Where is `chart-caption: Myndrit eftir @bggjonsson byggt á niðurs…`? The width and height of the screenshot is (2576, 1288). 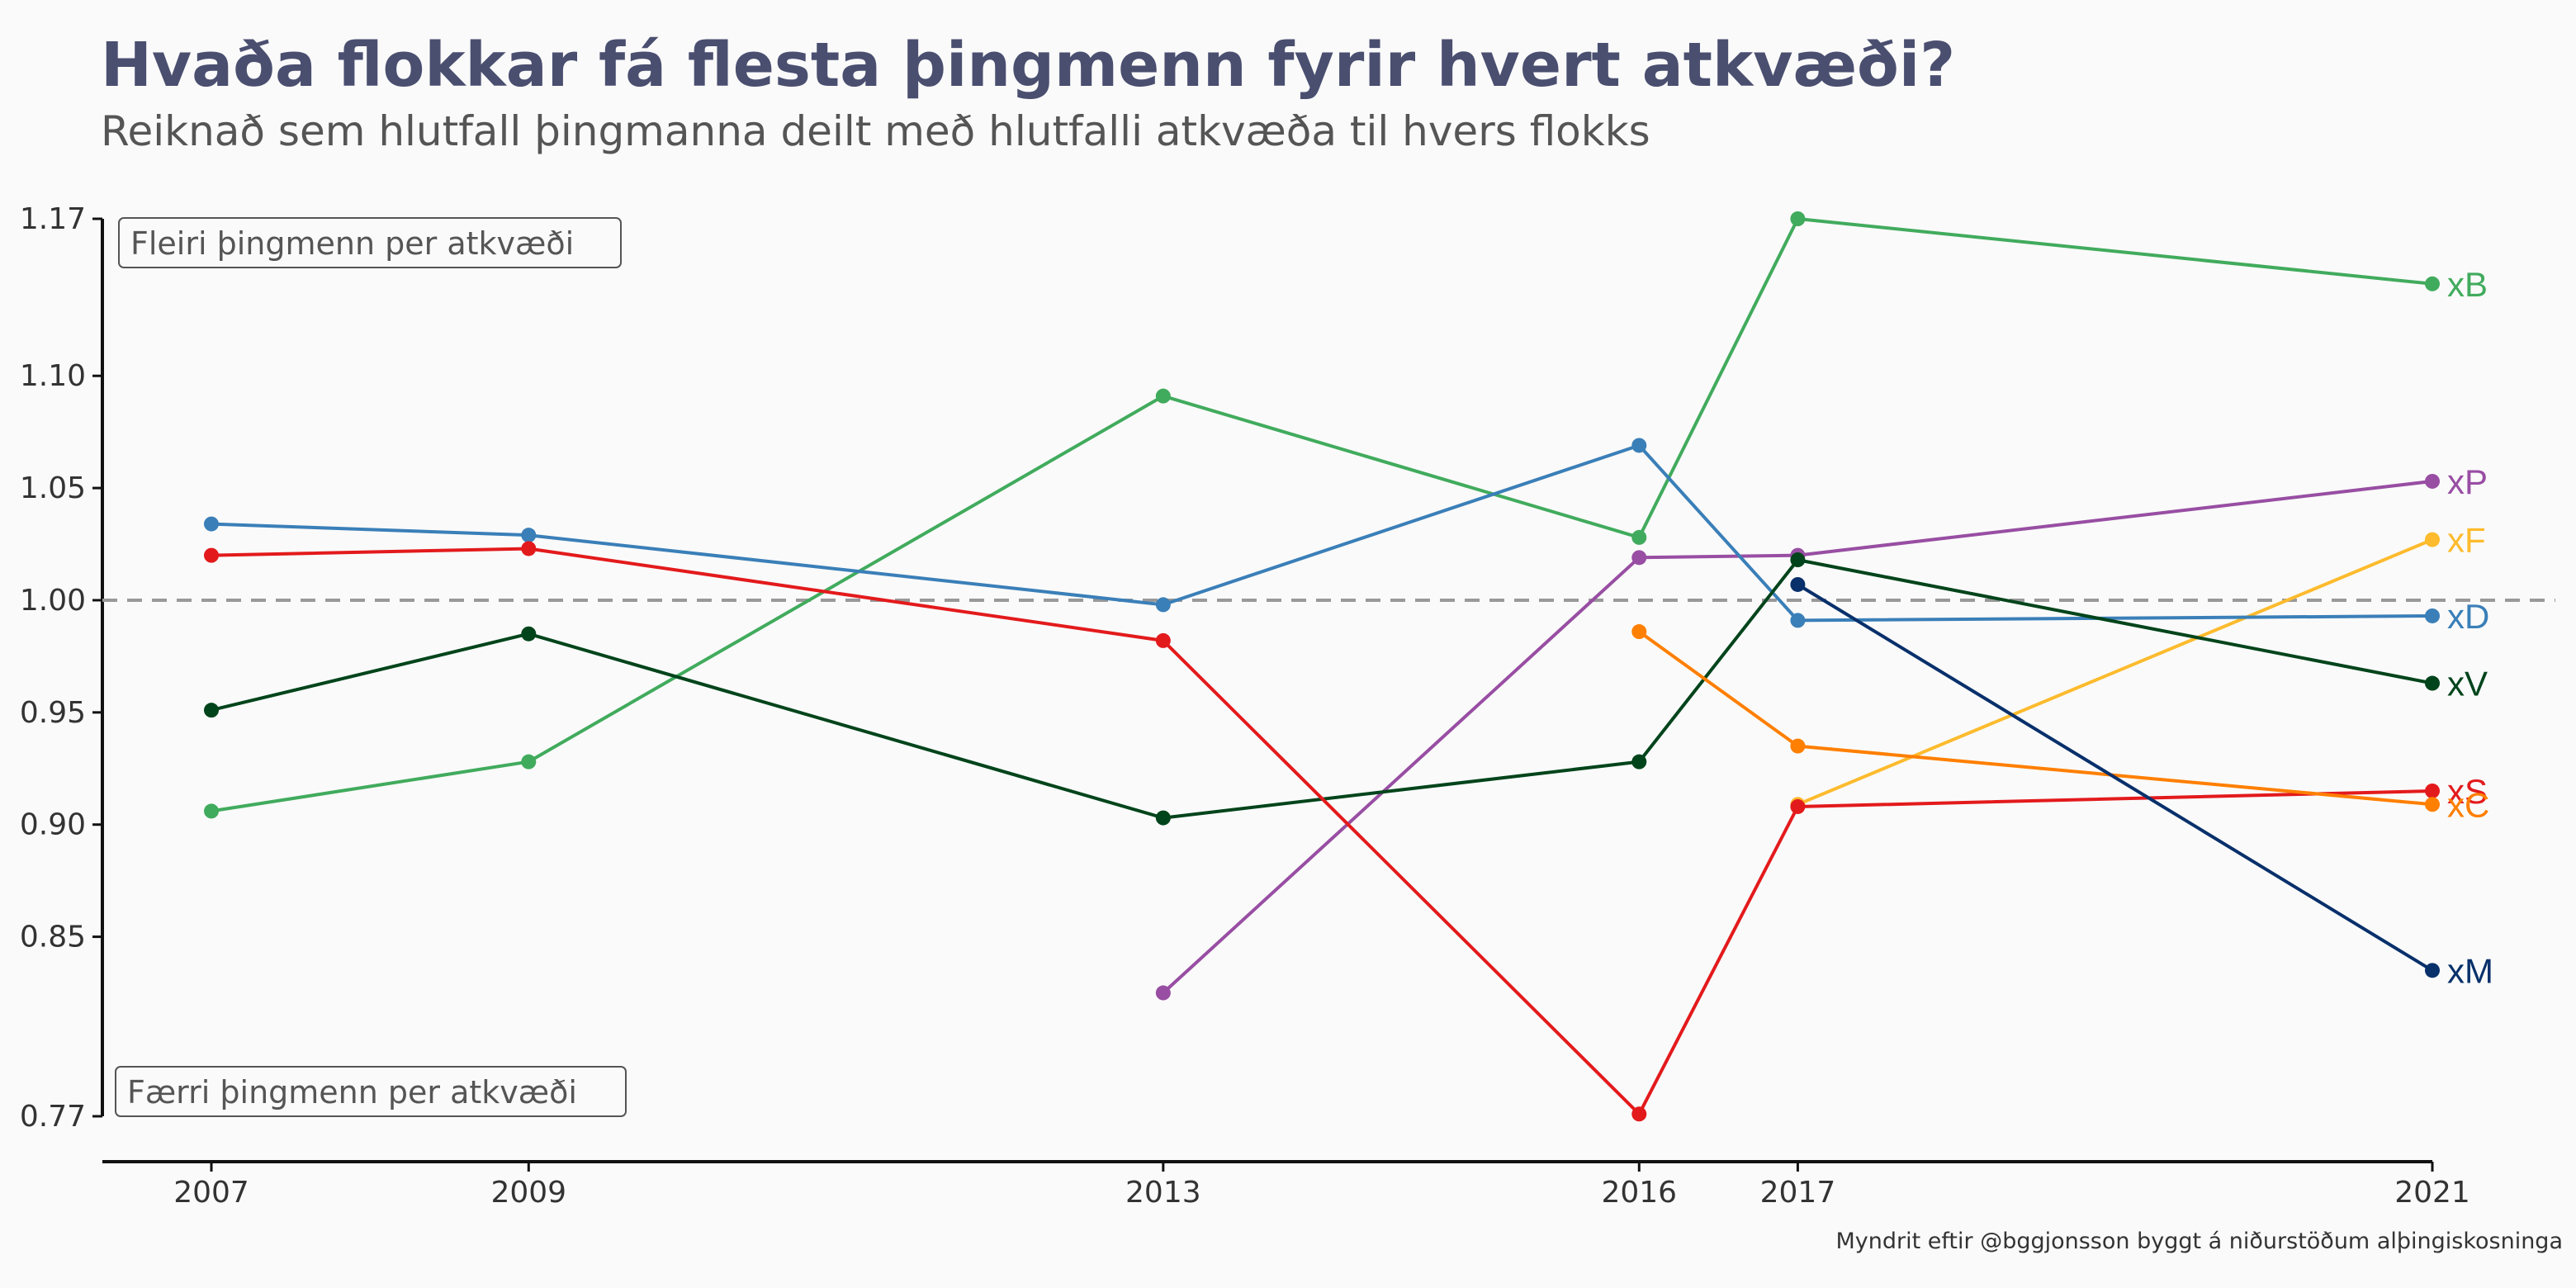 chart-caption: Myndrit eftir @bggjonsson byggt á niðurs… is located at coordinates (2199, 1241).